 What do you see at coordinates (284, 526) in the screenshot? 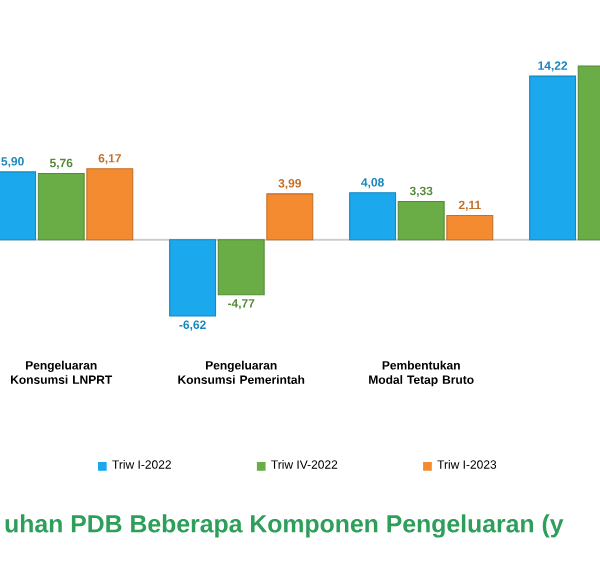
I see `text: uhan PDB Beberapa Komponen Pengeluaran (y` at bounding box center [284, 526].